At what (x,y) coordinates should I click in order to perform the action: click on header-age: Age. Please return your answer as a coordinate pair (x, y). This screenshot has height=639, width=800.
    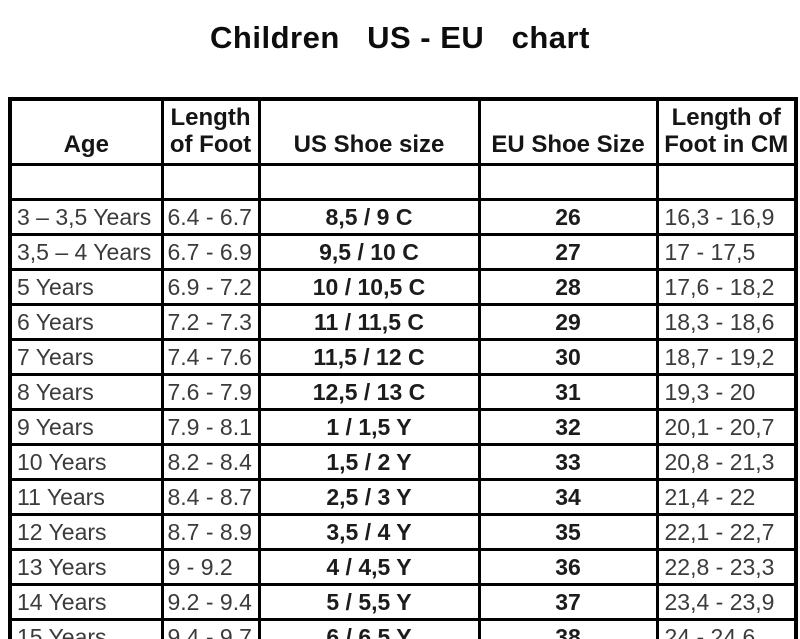
    Looking at the image, I should click on (86, 131).